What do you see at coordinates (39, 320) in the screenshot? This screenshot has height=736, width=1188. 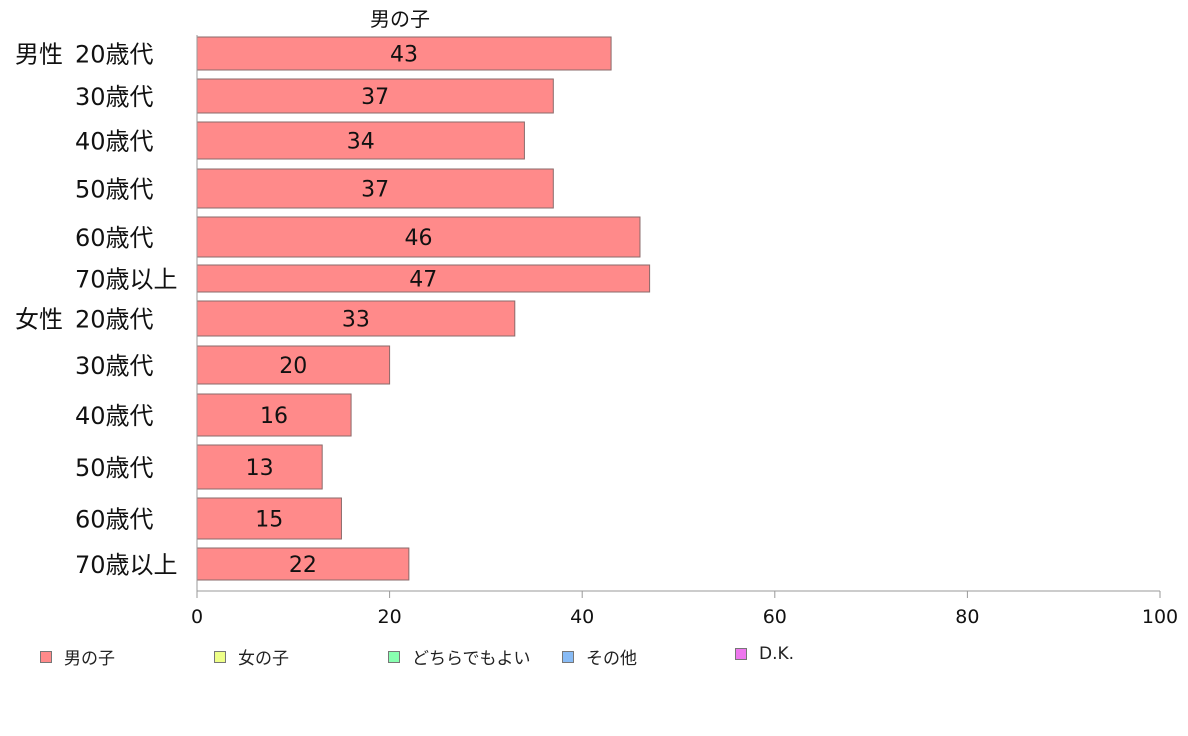 I see `group-label: 女性` at bounding box center [39, 320].